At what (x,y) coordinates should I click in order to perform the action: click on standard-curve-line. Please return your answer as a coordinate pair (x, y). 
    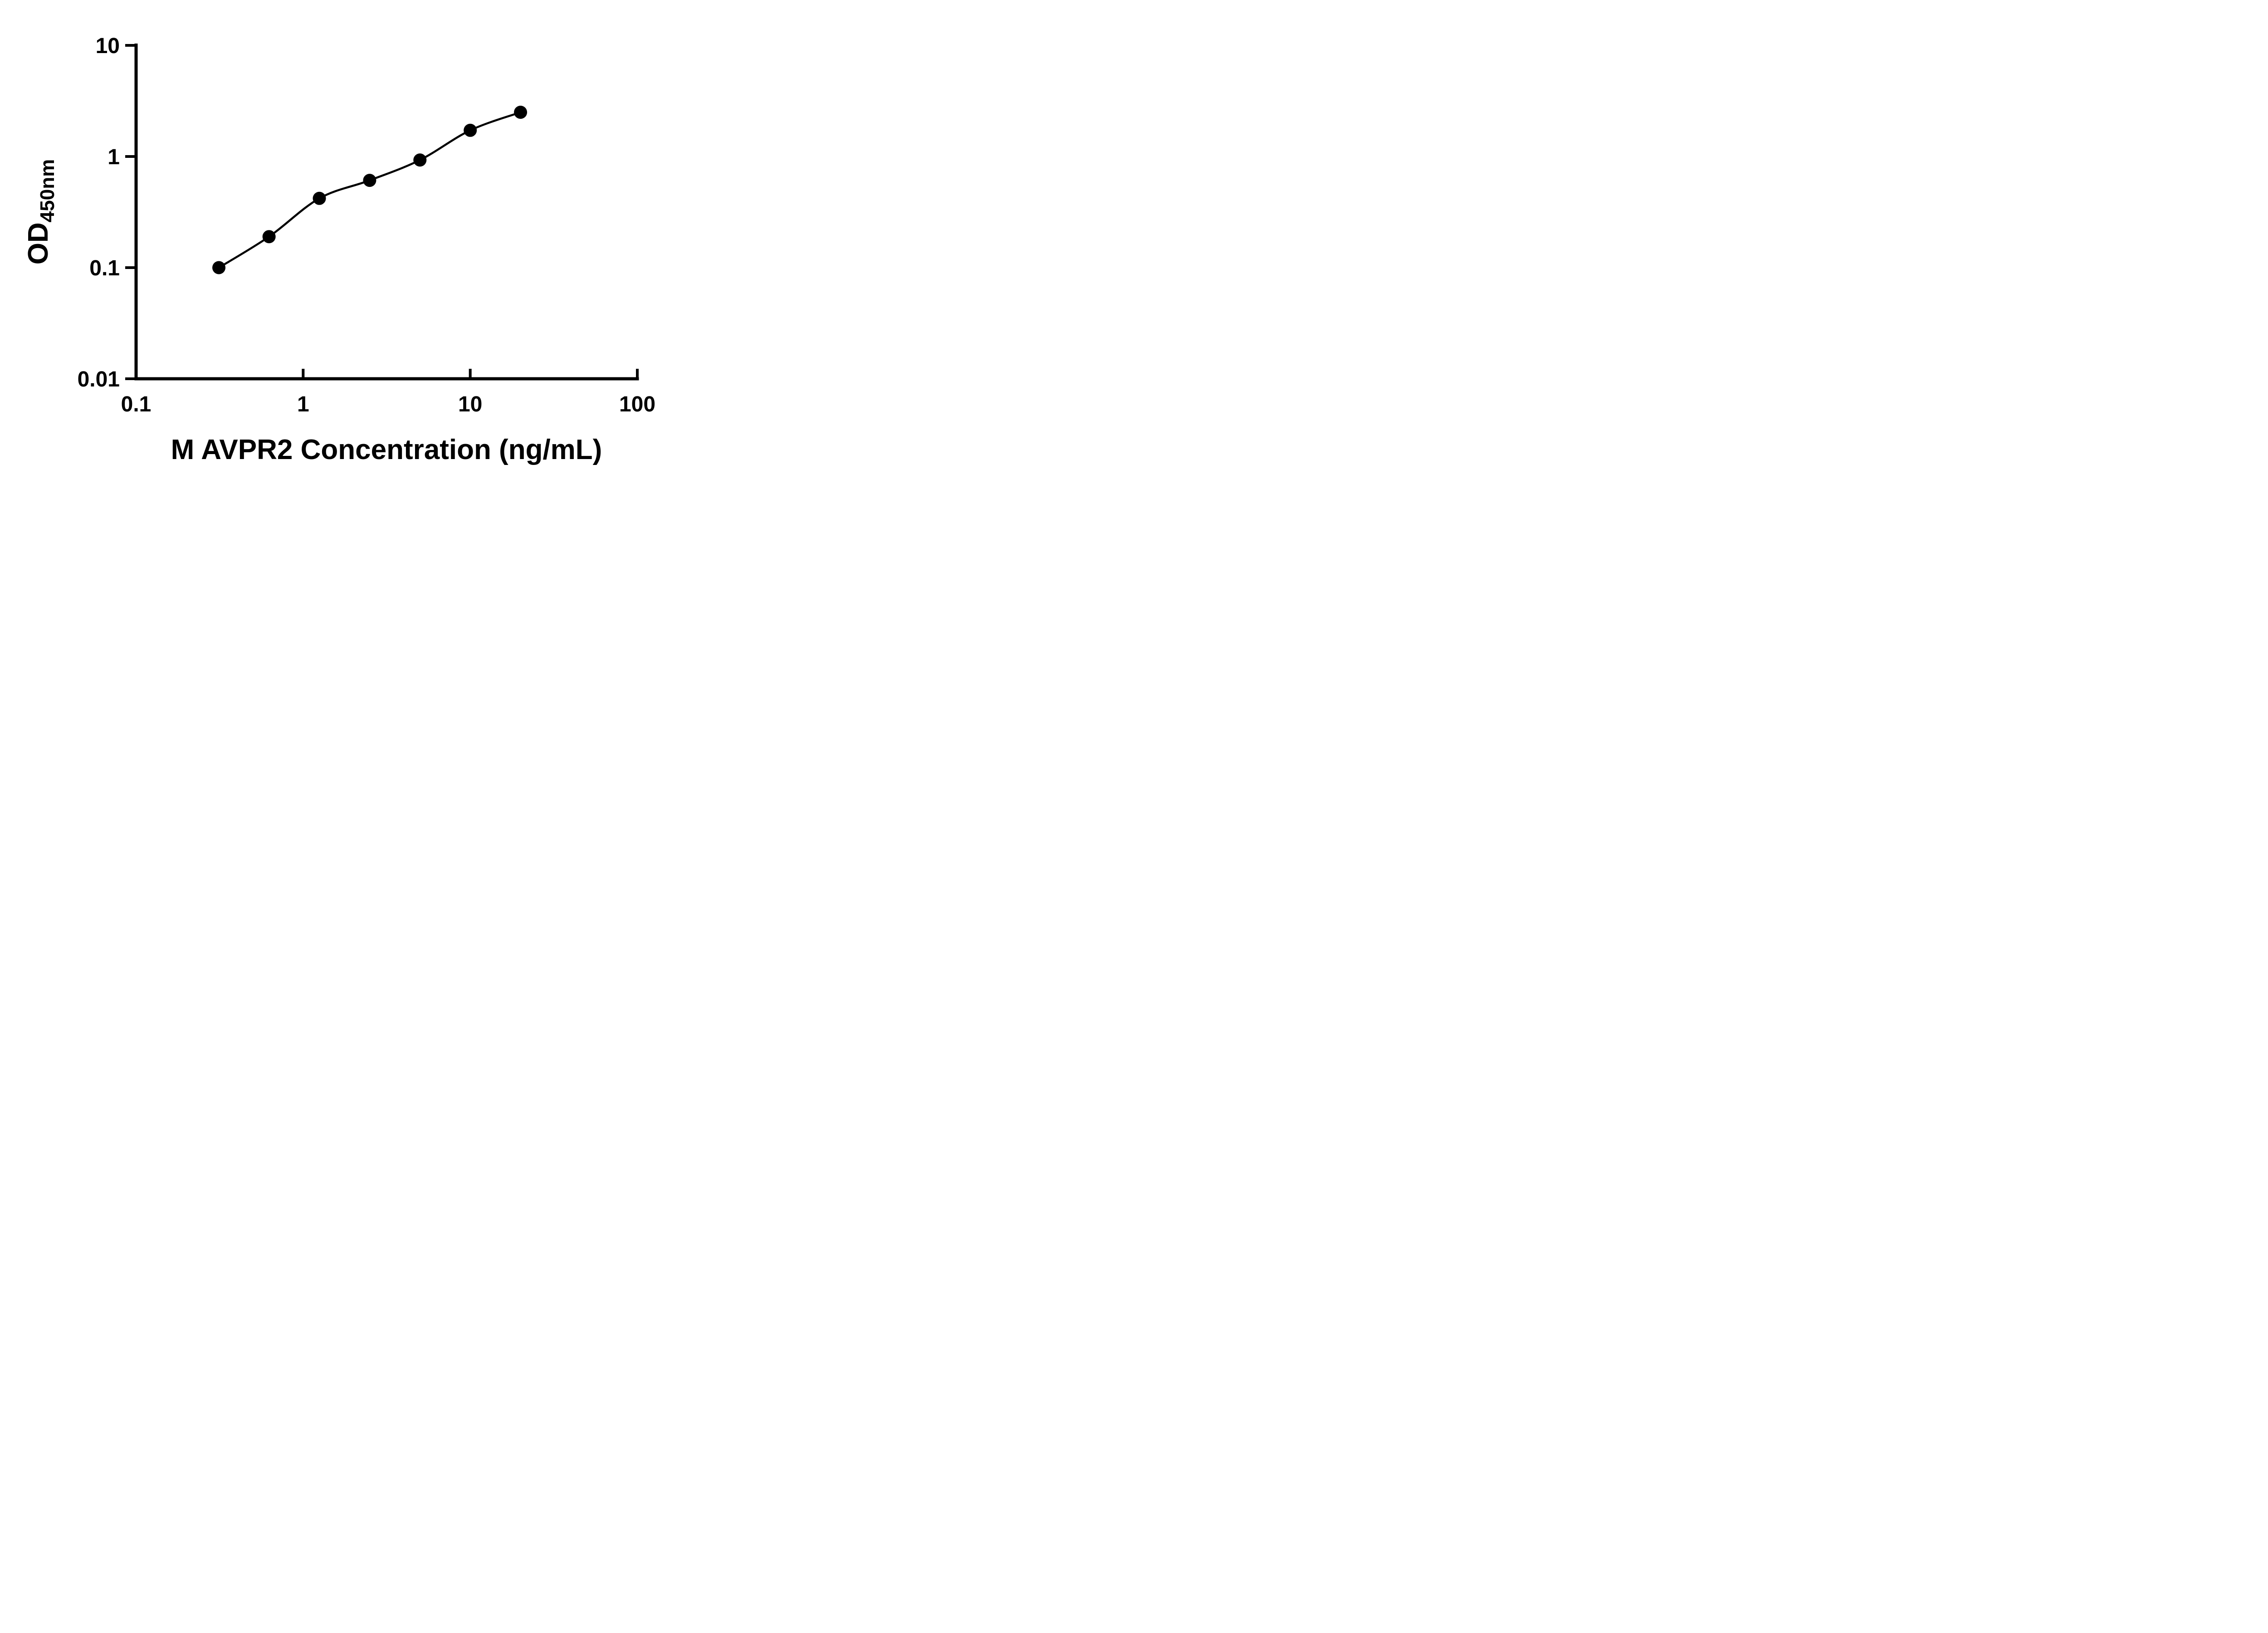
    Looking at the image, I should click on (370, 190).